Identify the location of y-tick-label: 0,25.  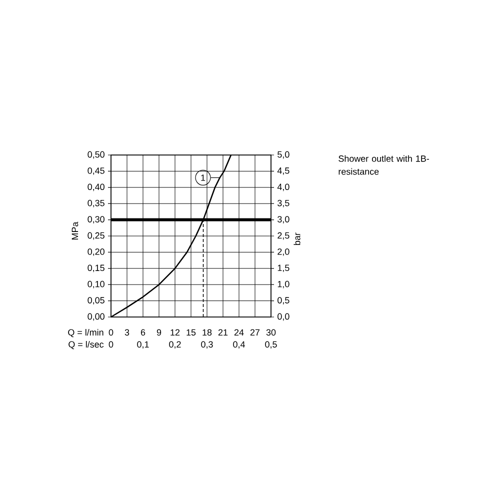
(96, 236).